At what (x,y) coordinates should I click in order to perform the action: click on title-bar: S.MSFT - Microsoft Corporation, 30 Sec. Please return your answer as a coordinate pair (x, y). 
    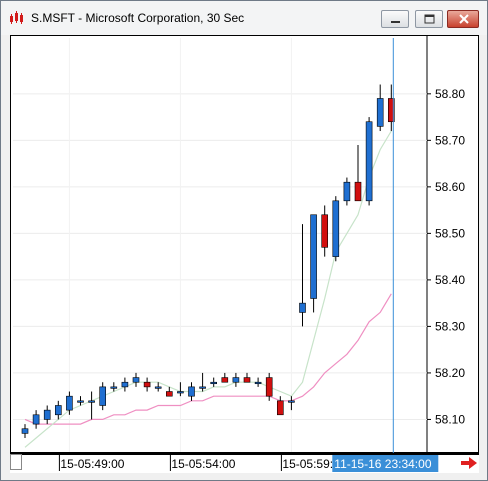
    Looking at the image, I should click on (244, 18).